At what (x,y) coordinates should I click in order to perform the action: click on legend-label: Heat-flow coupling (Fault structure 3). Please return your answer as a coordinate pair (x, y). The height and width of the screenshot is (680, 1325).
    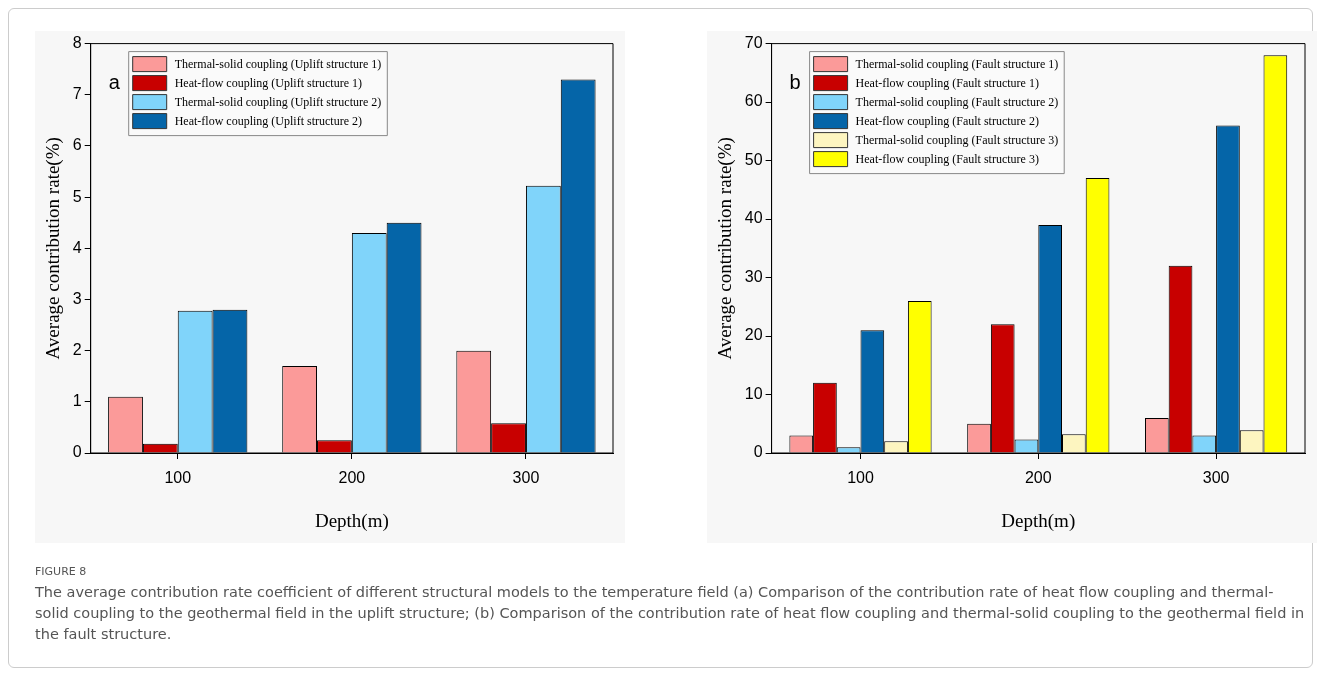
    Looking at the image, I should click on (947, 159).